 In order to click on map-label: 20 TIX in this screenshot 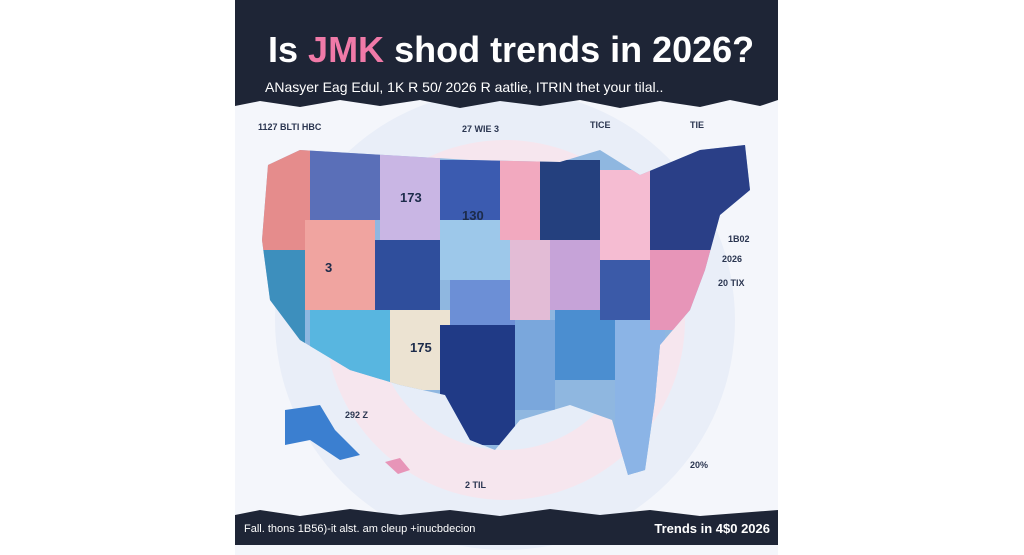, I will do `click(731, 283)`.